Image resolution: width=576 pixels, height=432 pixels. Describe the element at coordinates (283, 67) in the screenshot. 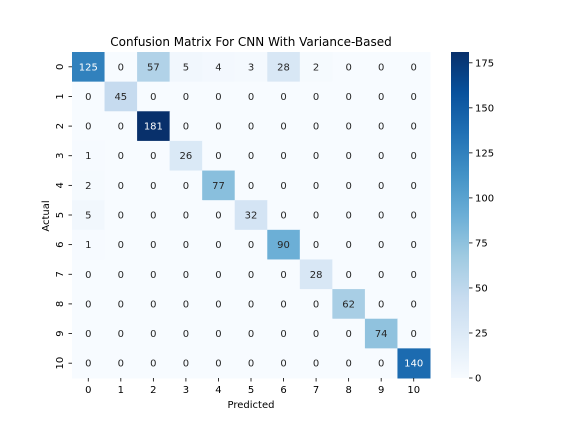

I see `cell-value-label: 28` at that location.